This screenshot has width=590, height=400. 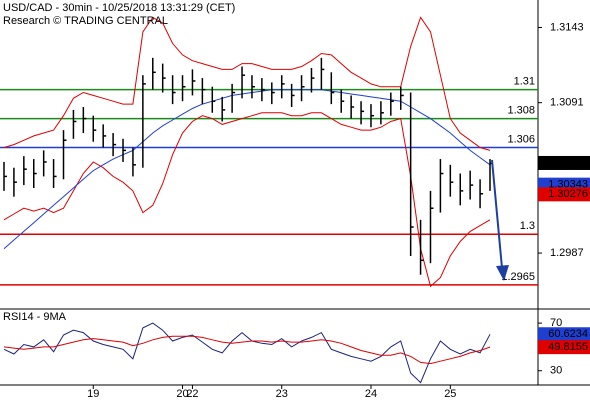 I want to click on price-box-label: 1.30276, so click(x=568, y=194).